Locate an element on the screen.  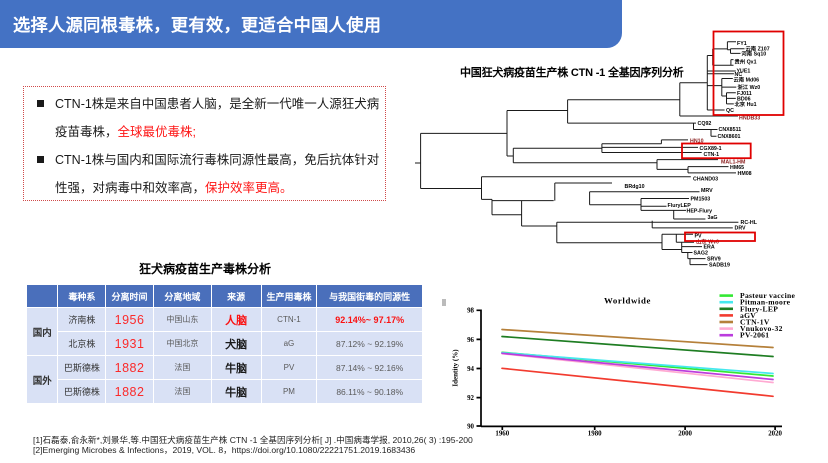
svg-text: HM08 is located at coordinates (745, 174).